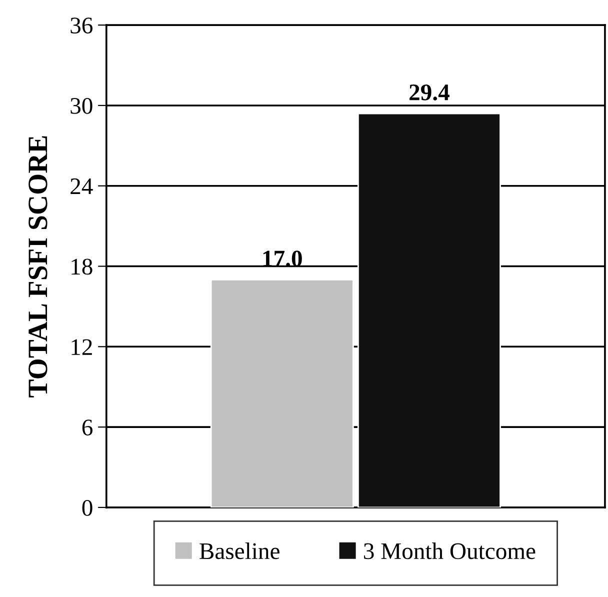 This screenshot has height=597, width=608. Describe the element at coordinates (81, 106) in the screenshot. I see `y-tick-label: 30` at that location.